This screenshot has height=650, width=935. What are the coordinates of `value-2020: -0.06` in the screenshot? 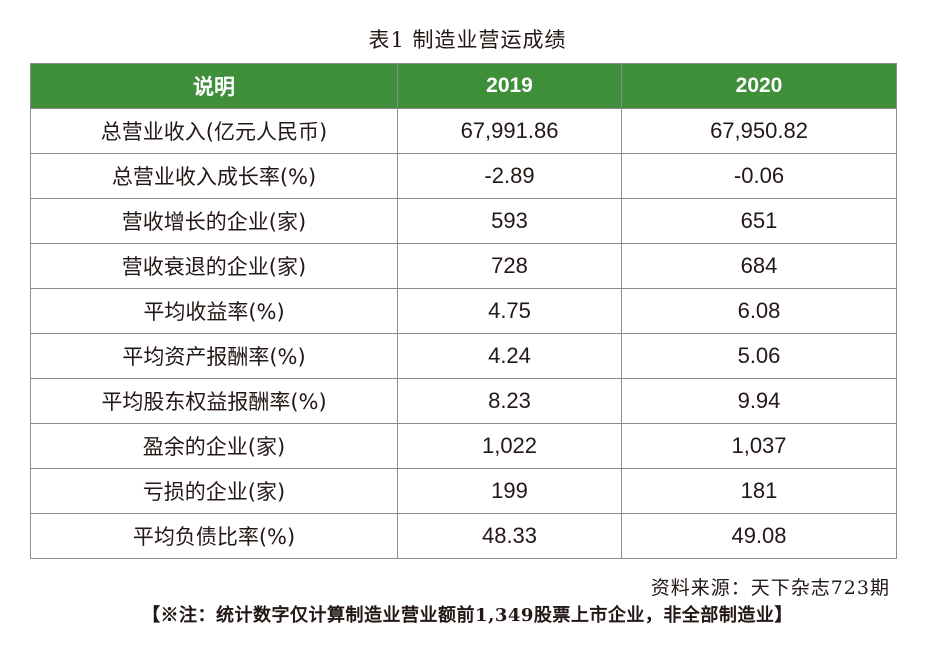 It's located at (759, 176).